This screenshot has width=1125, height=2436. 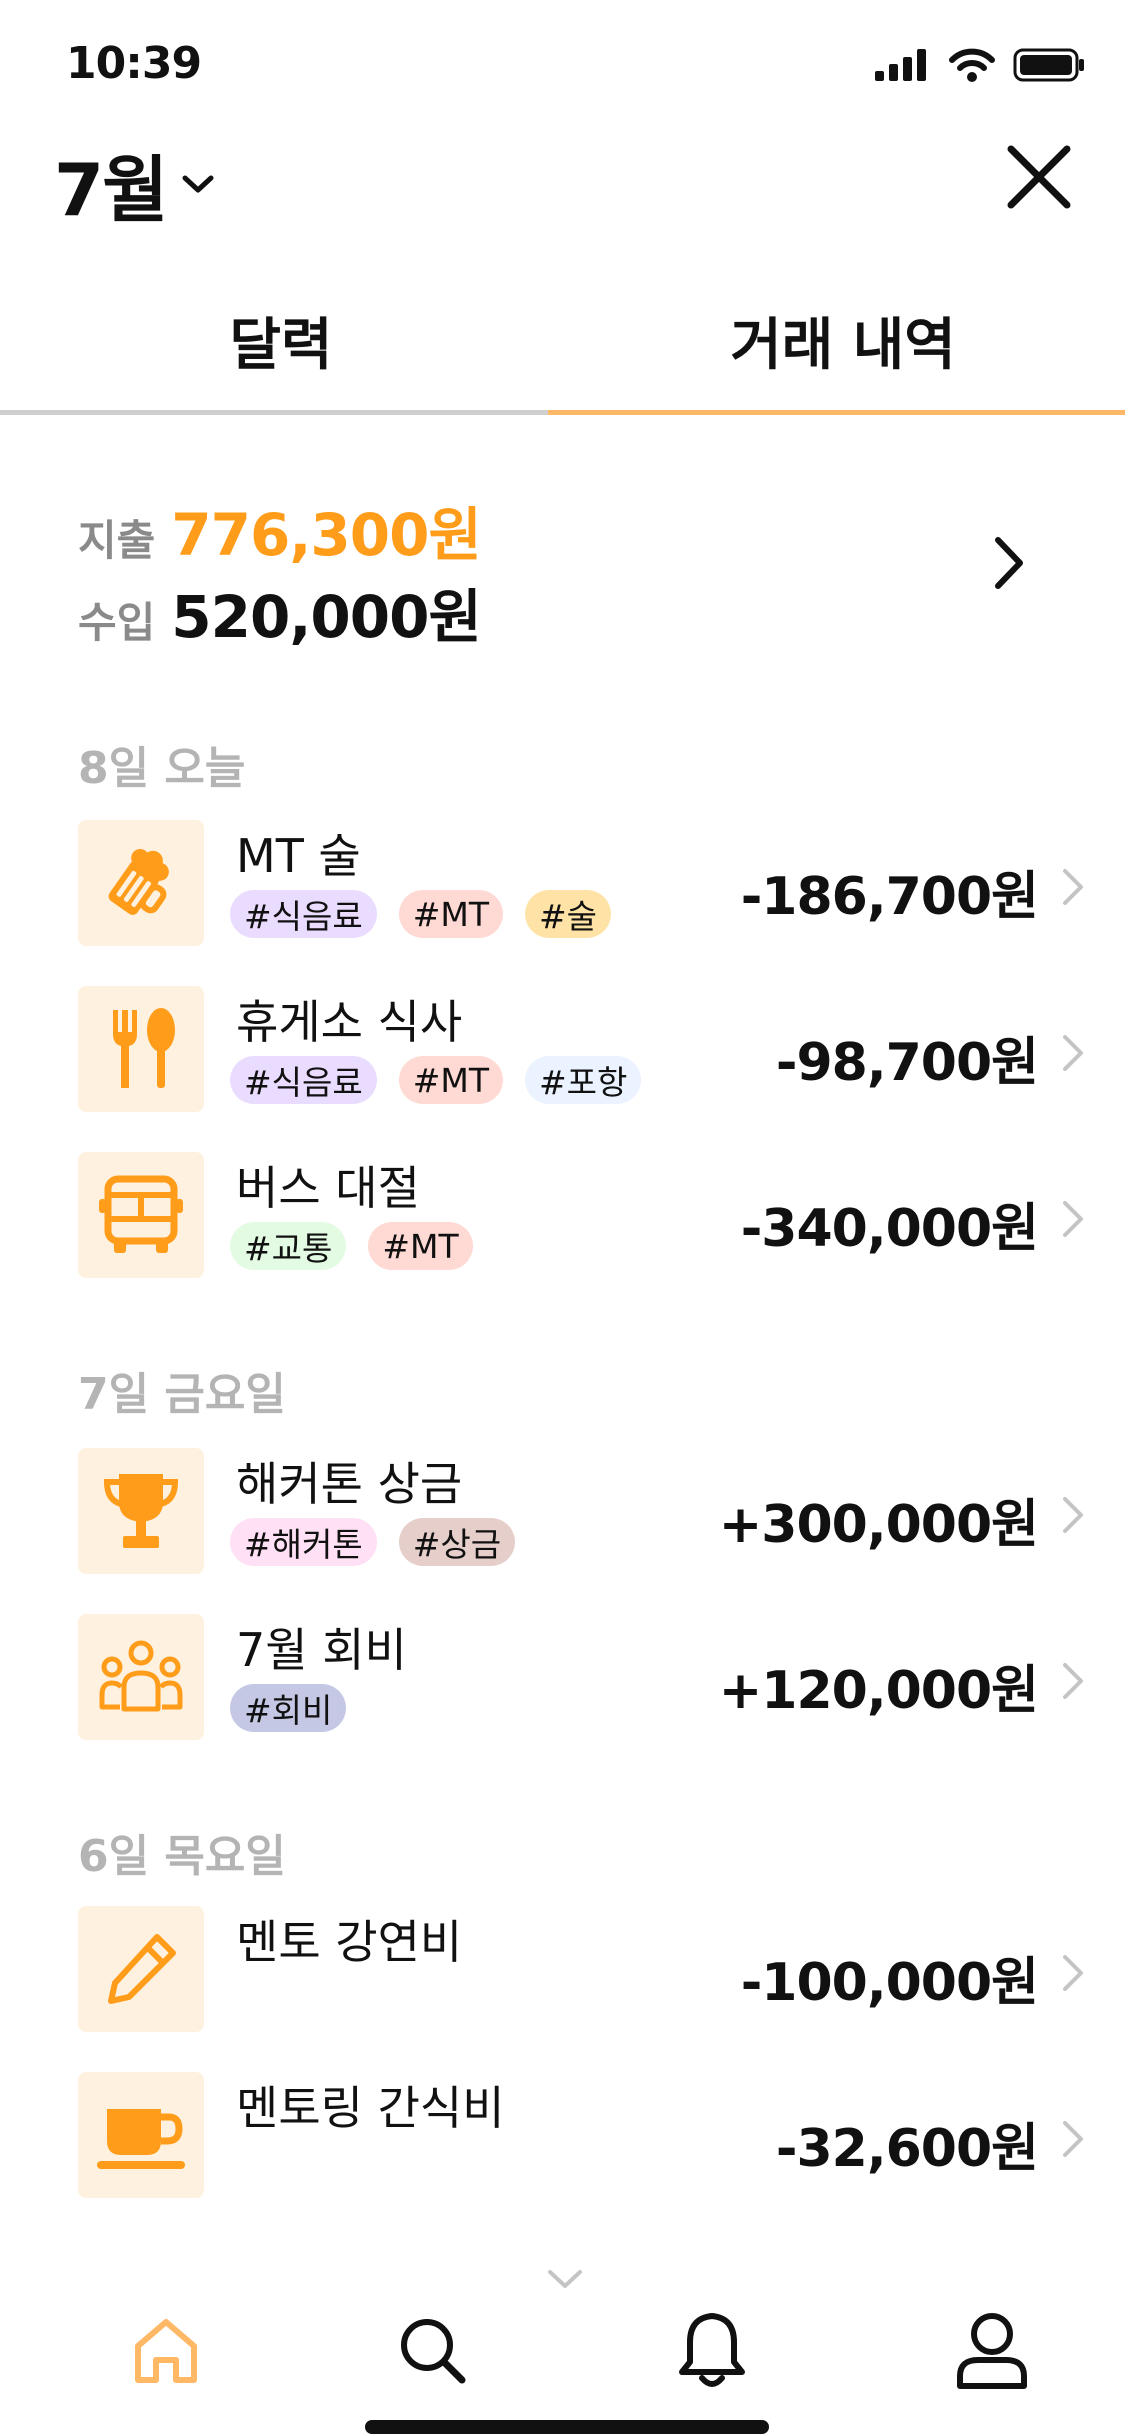 What do you see at coordinates (843, 345) in the screenshot?
I see `tab-transaction-history: 거래 내역` at bounding box center [843, 345].